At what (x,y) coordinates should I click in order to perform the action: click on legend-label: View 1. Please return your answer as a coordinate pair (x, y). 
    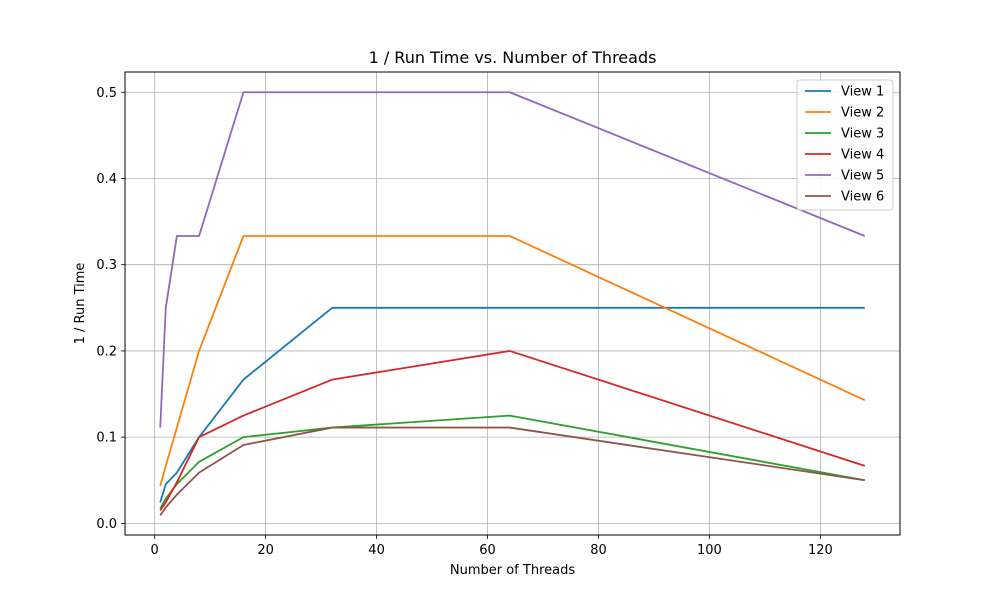
    Looking at the image, I should click on (862, 92).